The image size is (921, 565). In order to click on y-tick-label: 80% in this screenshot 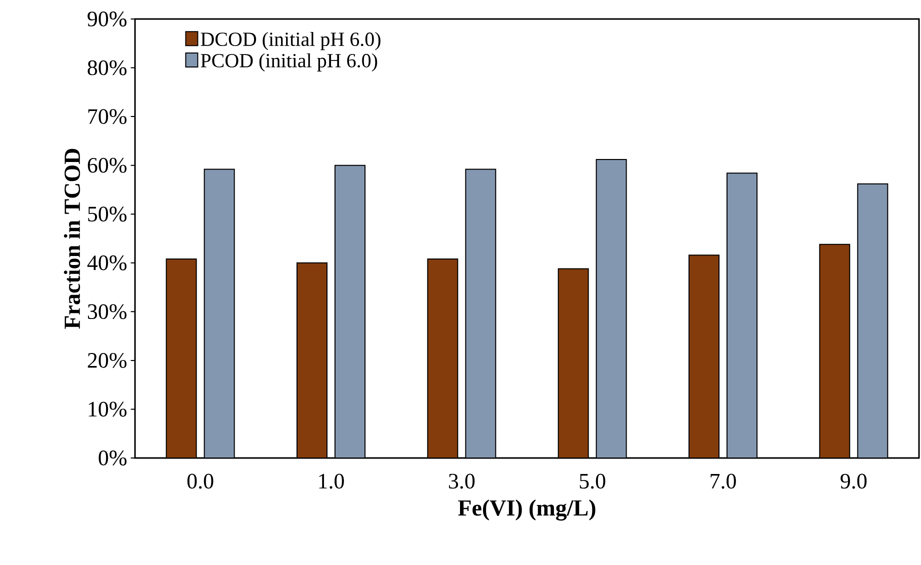, I will do `click(107, 68)`.